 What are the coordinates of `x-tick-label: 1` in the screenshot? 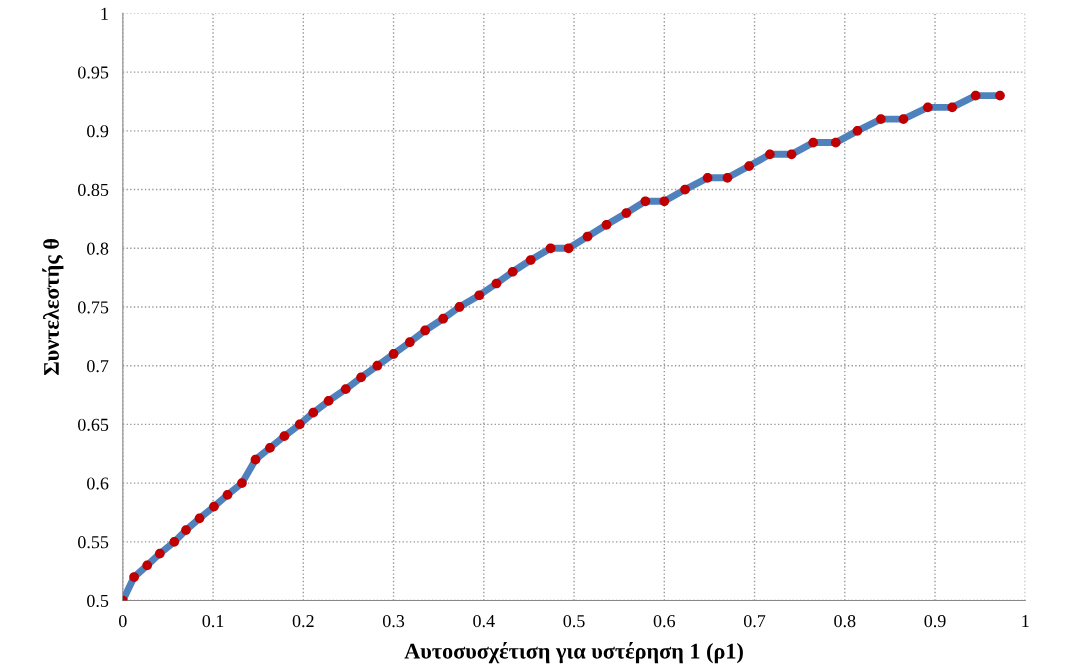 It's located at (1025, 621).